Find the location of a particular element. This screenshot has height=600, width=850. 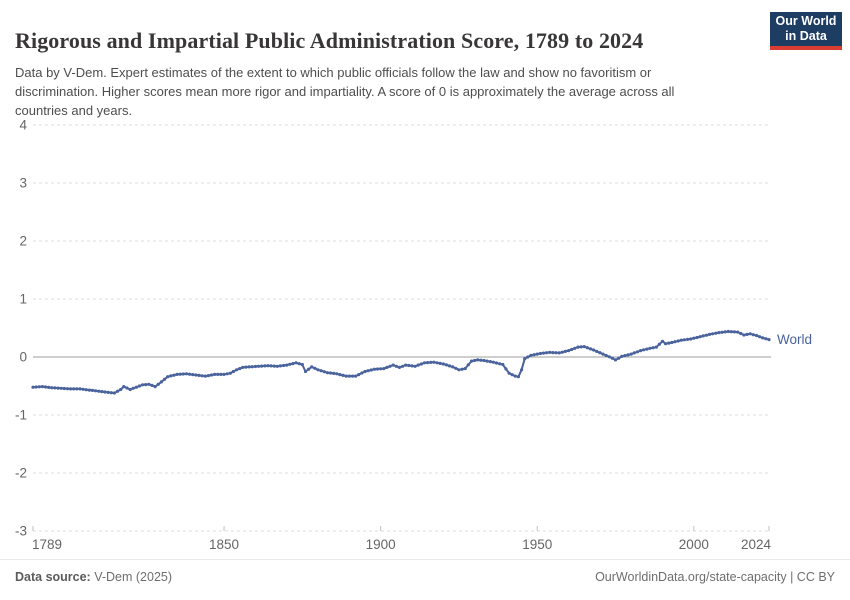

data-source-value: V-Dem (2025) is located at coordinates (133, 577).